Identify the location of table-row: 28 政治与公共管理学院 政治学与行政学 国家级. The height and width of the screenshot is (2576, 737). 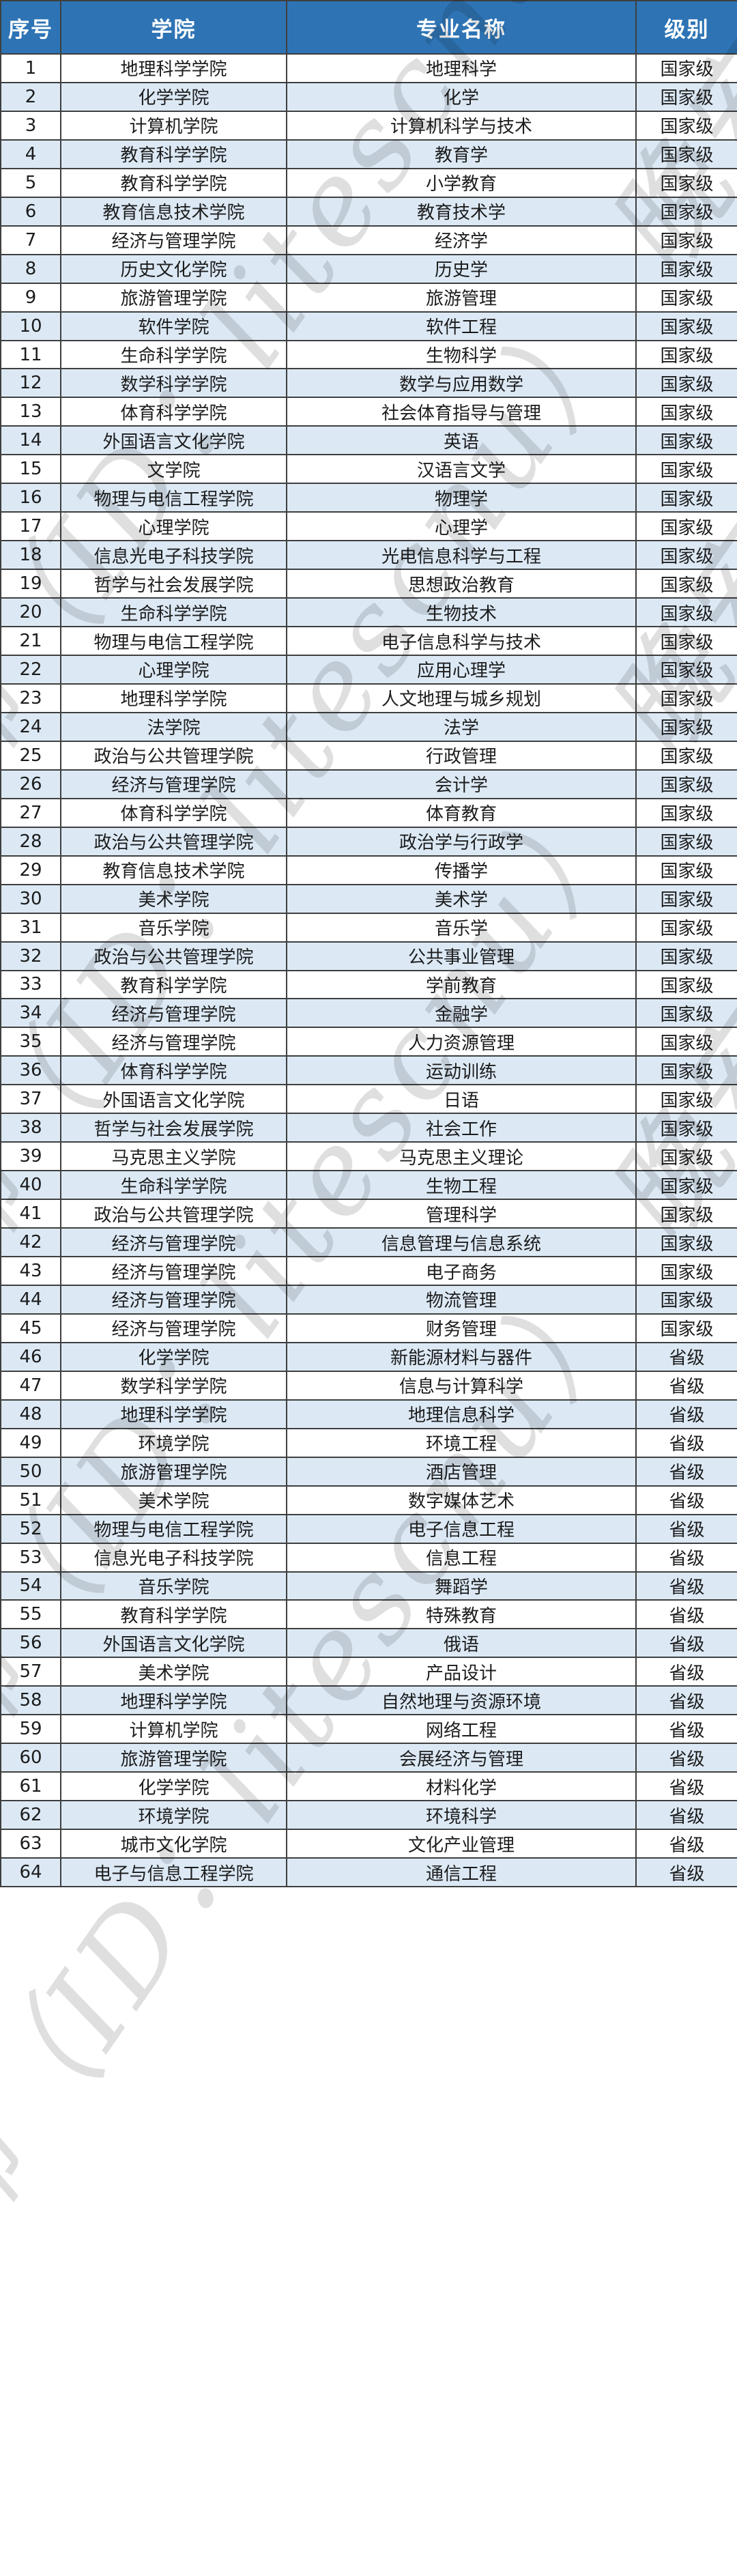
(369, 841).